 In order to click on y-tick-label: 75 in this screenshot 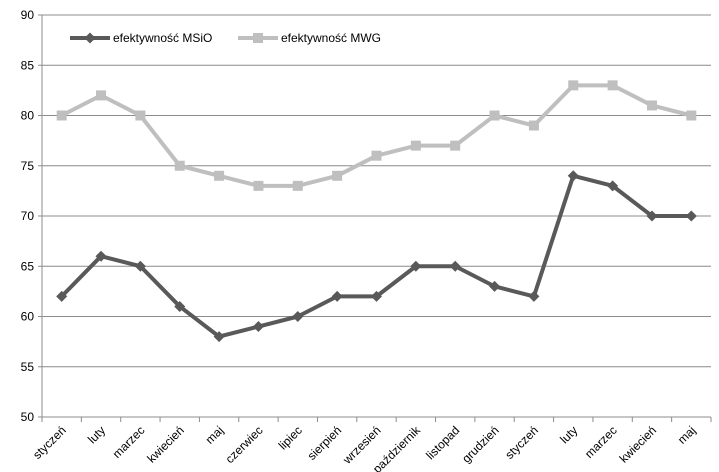, I will do `click(28, 166)`.